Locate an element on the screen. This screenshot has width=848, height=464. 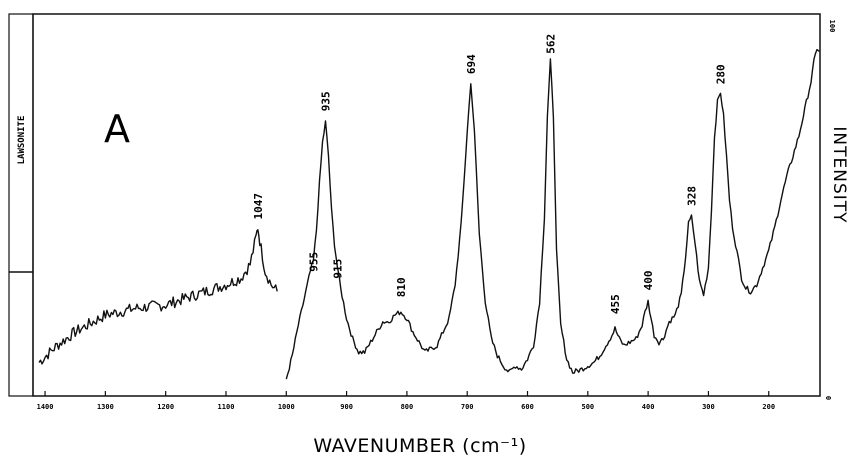
x-tick-label: 900 is located at coordinates (346, 407).